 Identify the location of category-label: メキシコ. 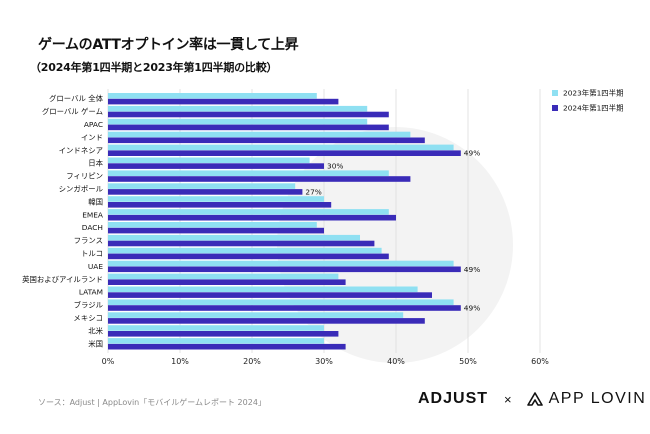
(88, 318).